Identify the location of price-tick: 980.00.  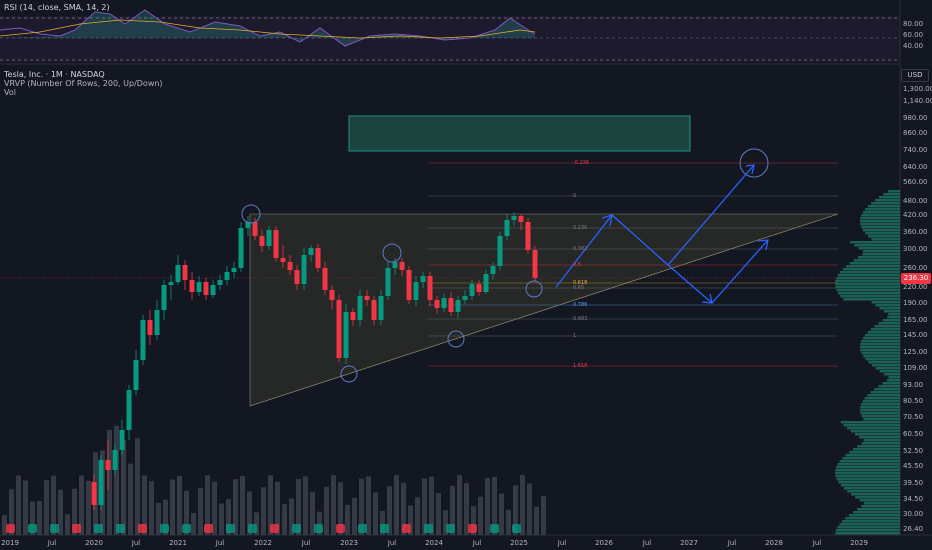
(915, 118).